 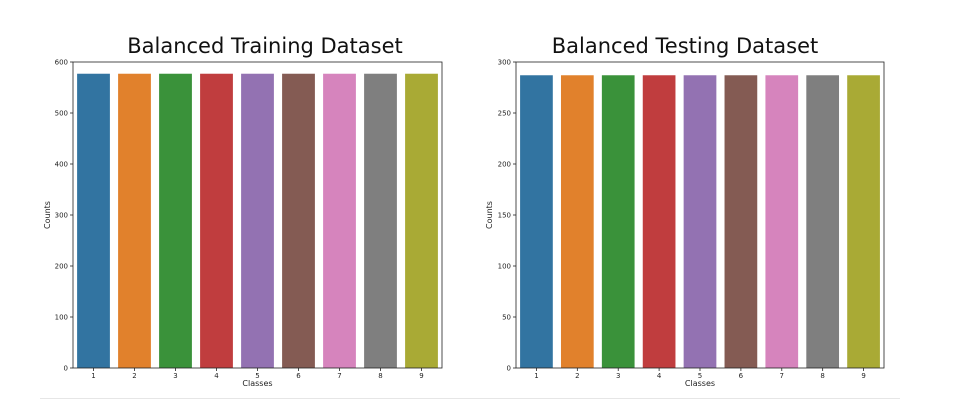 What do you see at coordinates (61, 63) in the screenshot?
I see `y-tick-label: 600` at bounding box center [61, 63].